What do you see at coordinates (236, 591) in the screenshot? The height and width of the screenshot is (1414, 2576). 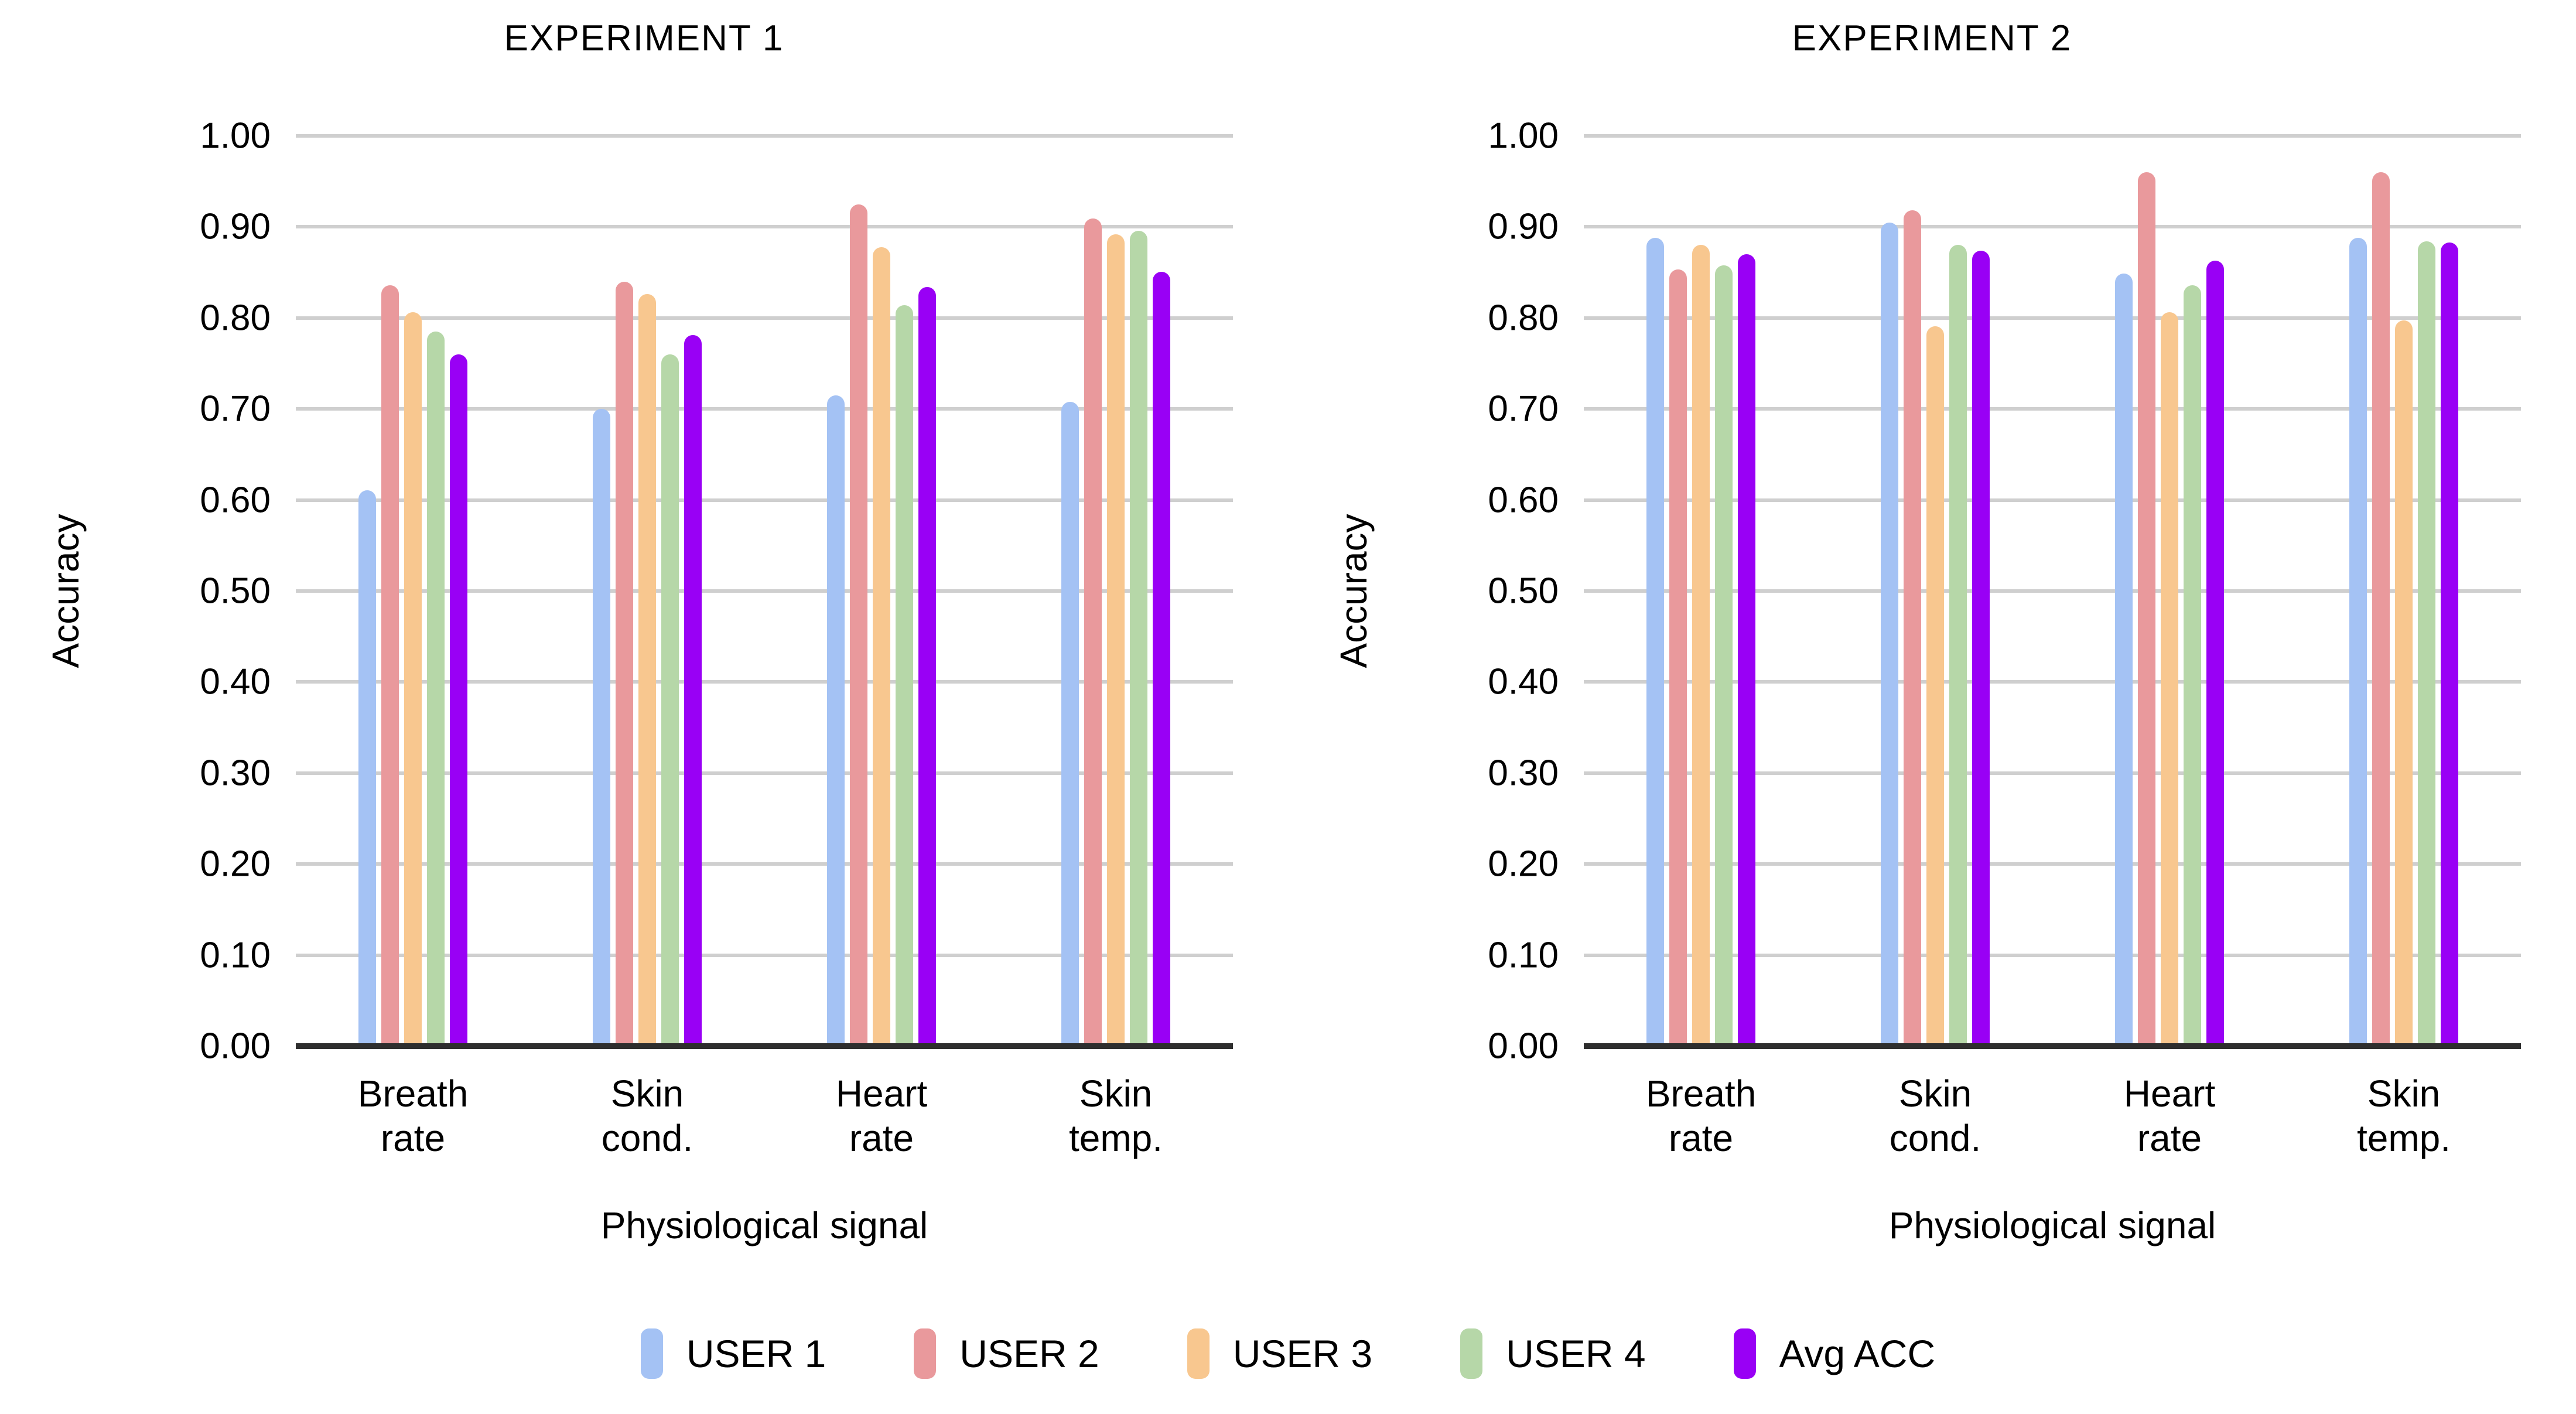 I see `y-tick-label: 0.50` at bounding box center [236, 591].